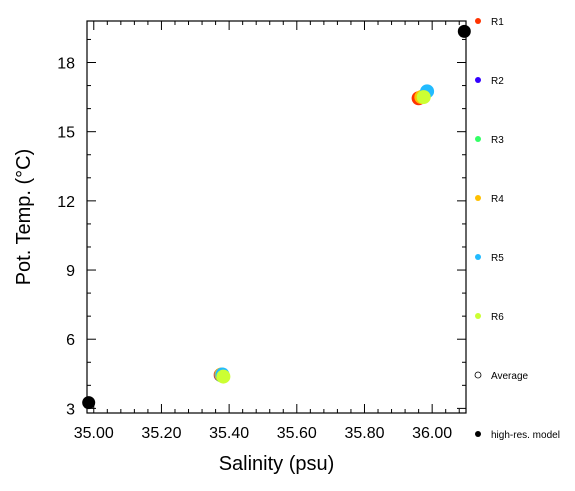  What do you see at coordinates (497, 22) in the screenshot?
I see `legend-label-1: R1` at bounding box center [497, 22].